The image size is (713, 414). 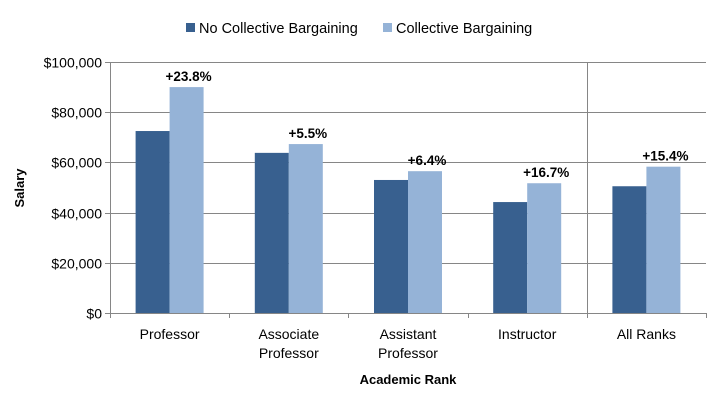 I want to click on bar-annotation-professor: +23.8%, so click(x=189, y=76).